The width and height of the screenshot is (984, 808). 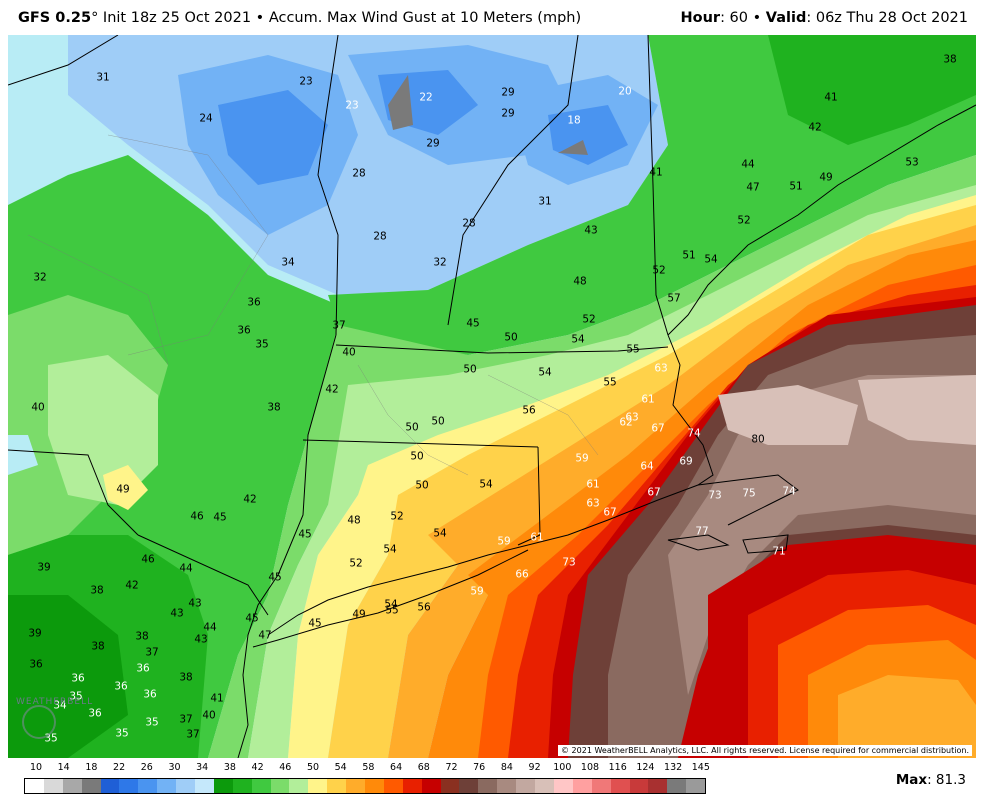 What do you see at coordinates (425, 18) in the screenshot?
I see `field-name: Accum. Max Wind Gust at 10 Meters (mph)` at bounding box center [425, 18].